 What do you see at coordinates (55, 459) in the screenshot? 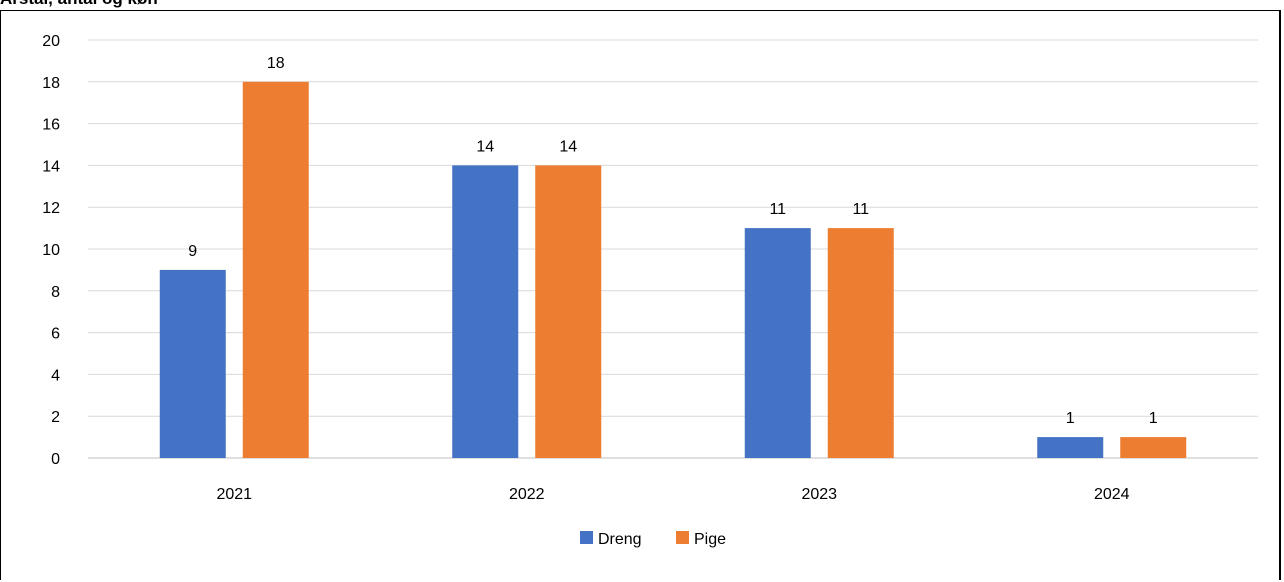
I see `y-tick-label: 0` at bounding box center [55, 459].